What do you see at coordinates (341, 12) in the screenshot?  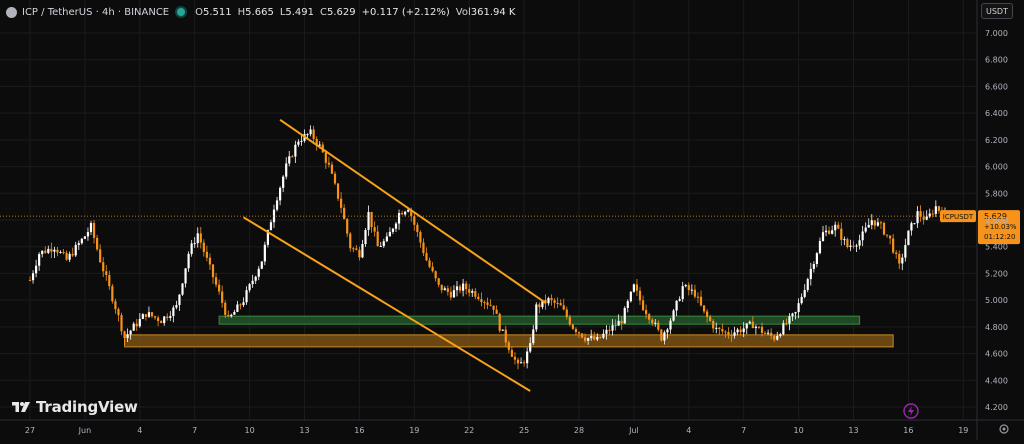 I see `close-value: 5.629` at bounding box center [341, 12].